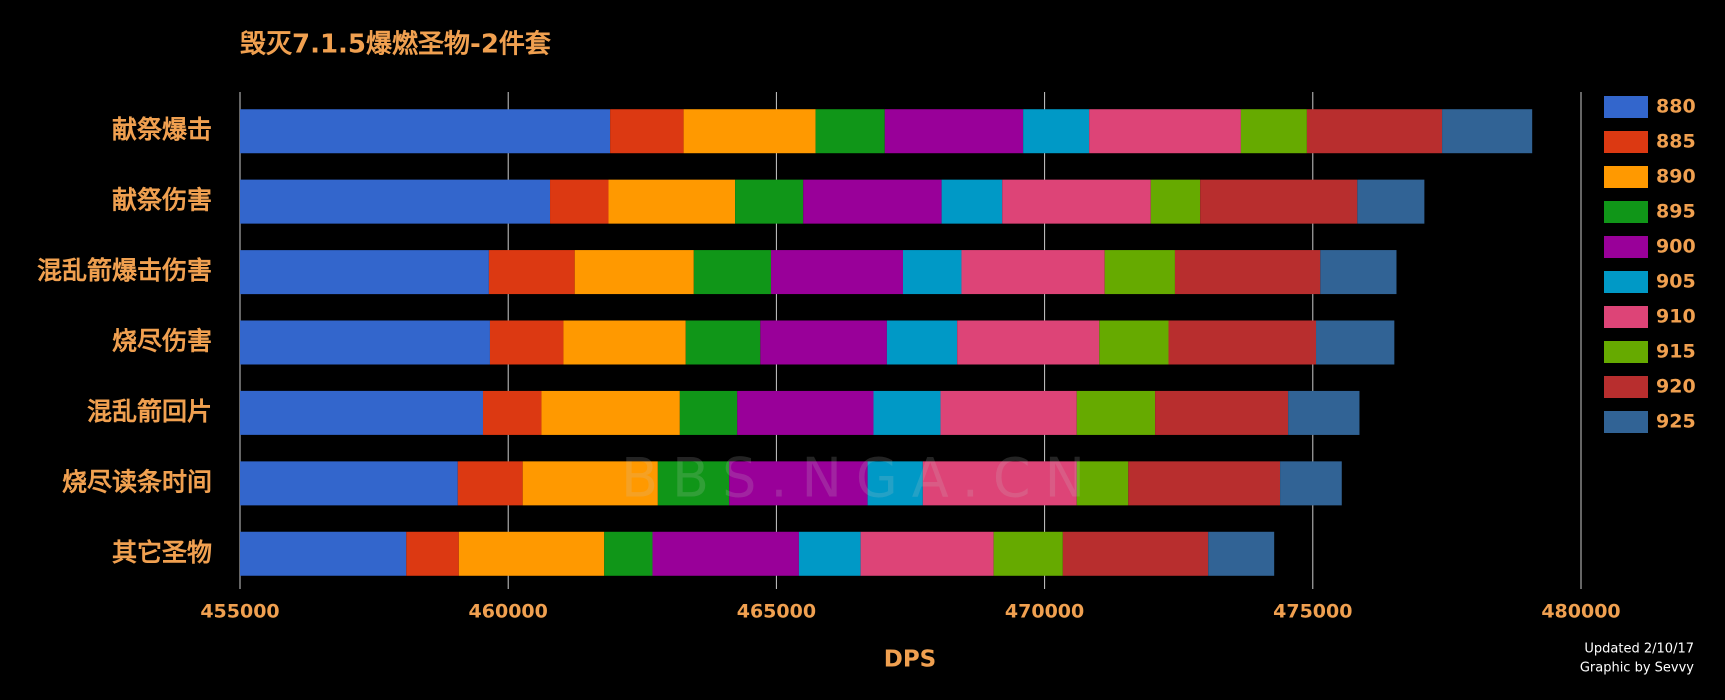 This screenshot has width=1725, height=700. Describe the element at coordinates (137, 481) in the screenshot. I see `y-tick-label: 烧尽读条时间` at that location.